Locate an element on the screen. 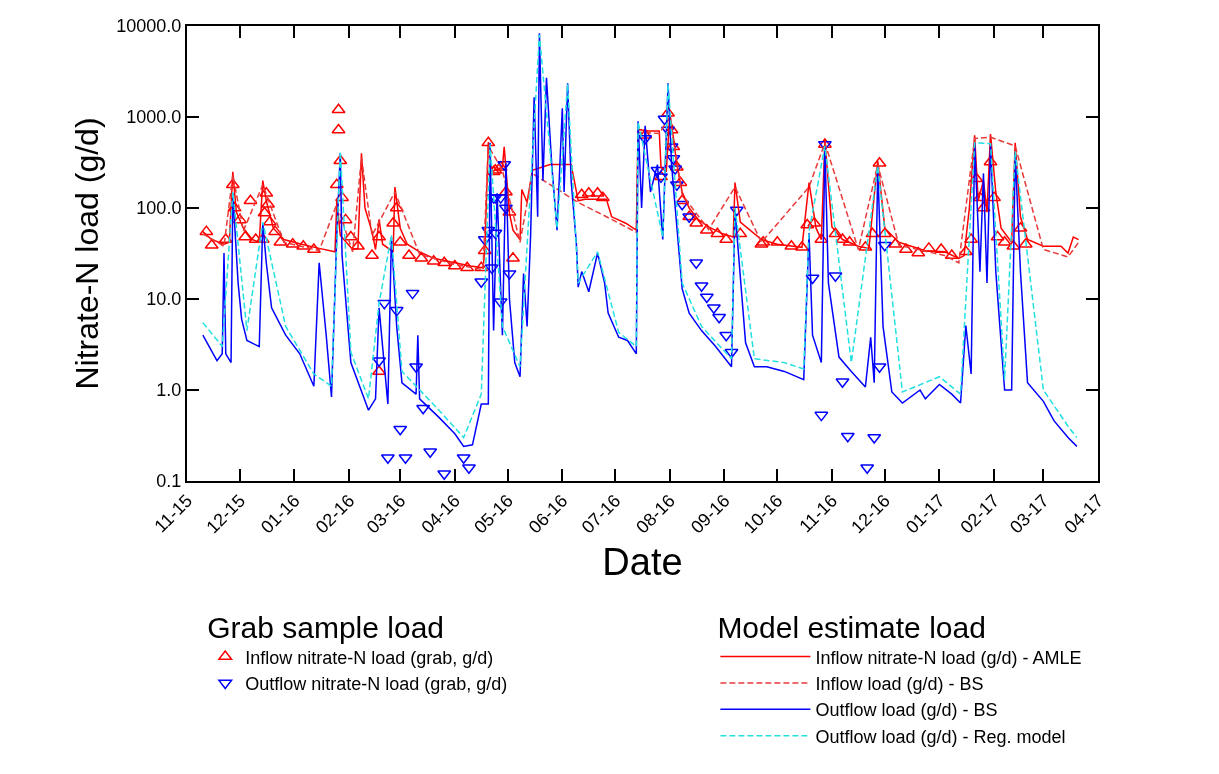  legend-label: Outflow nitrate-N load (grab, g/d) is located at coordinates (376, 683).